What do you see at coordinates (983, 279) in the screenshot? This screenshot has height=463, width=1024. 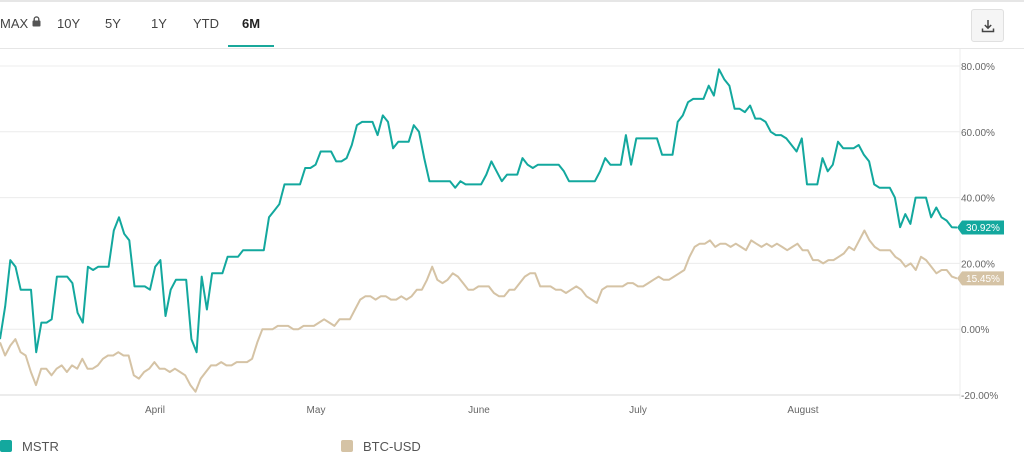 I see `badge-label: 15.45%` at bounding box center [983, 279].